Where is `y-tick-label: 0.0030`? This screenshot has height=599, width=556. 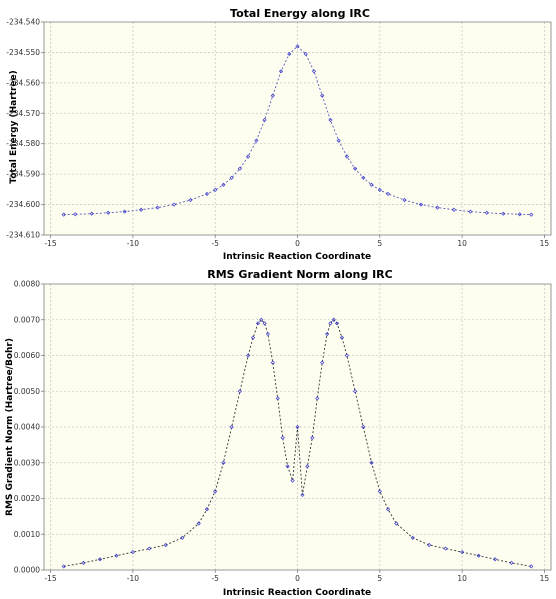 y-tick-label: 0.0030 is located at coordinates (27, 462).